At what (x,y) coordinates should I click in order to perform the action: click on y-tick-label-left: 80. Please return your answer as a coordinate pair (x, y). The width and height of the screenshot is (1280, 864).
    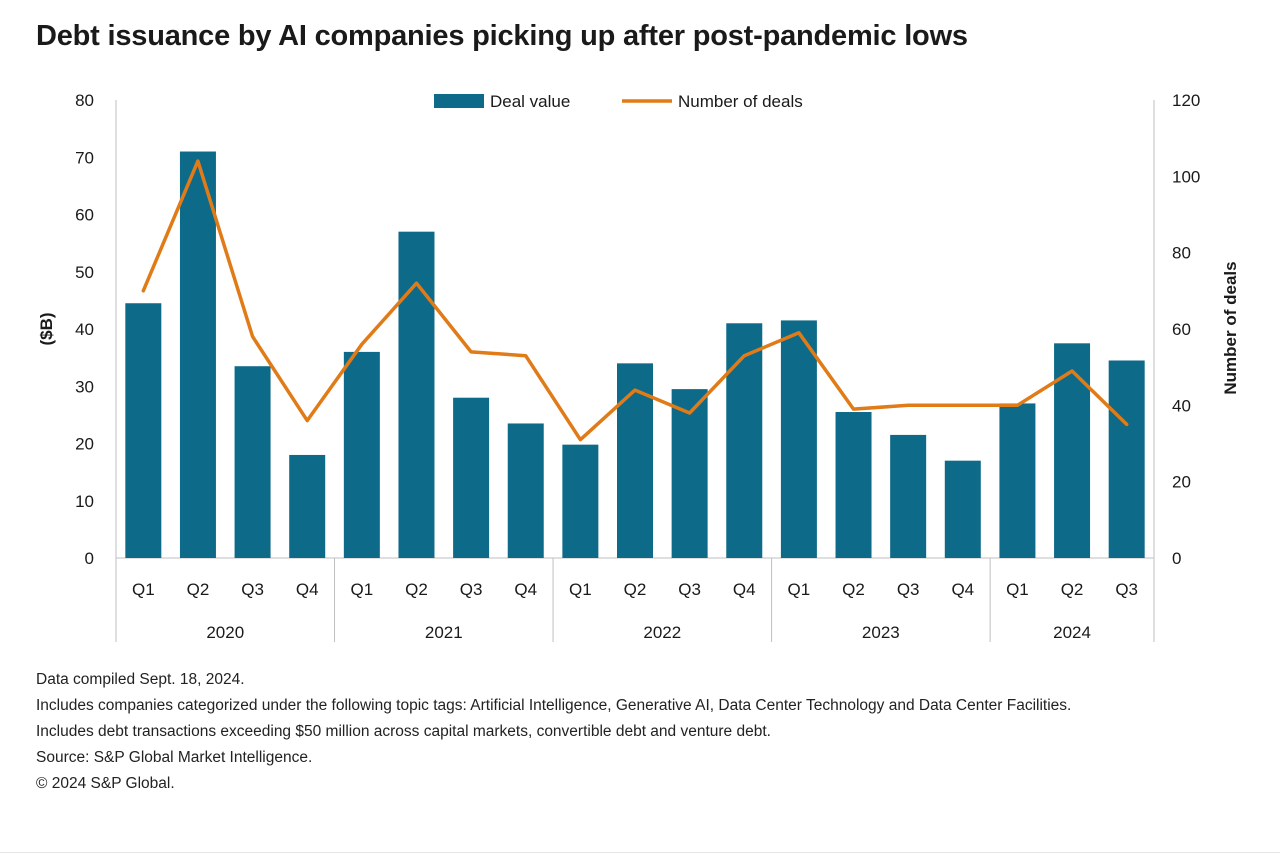
    Looking at the image, I should click on (84, 100).